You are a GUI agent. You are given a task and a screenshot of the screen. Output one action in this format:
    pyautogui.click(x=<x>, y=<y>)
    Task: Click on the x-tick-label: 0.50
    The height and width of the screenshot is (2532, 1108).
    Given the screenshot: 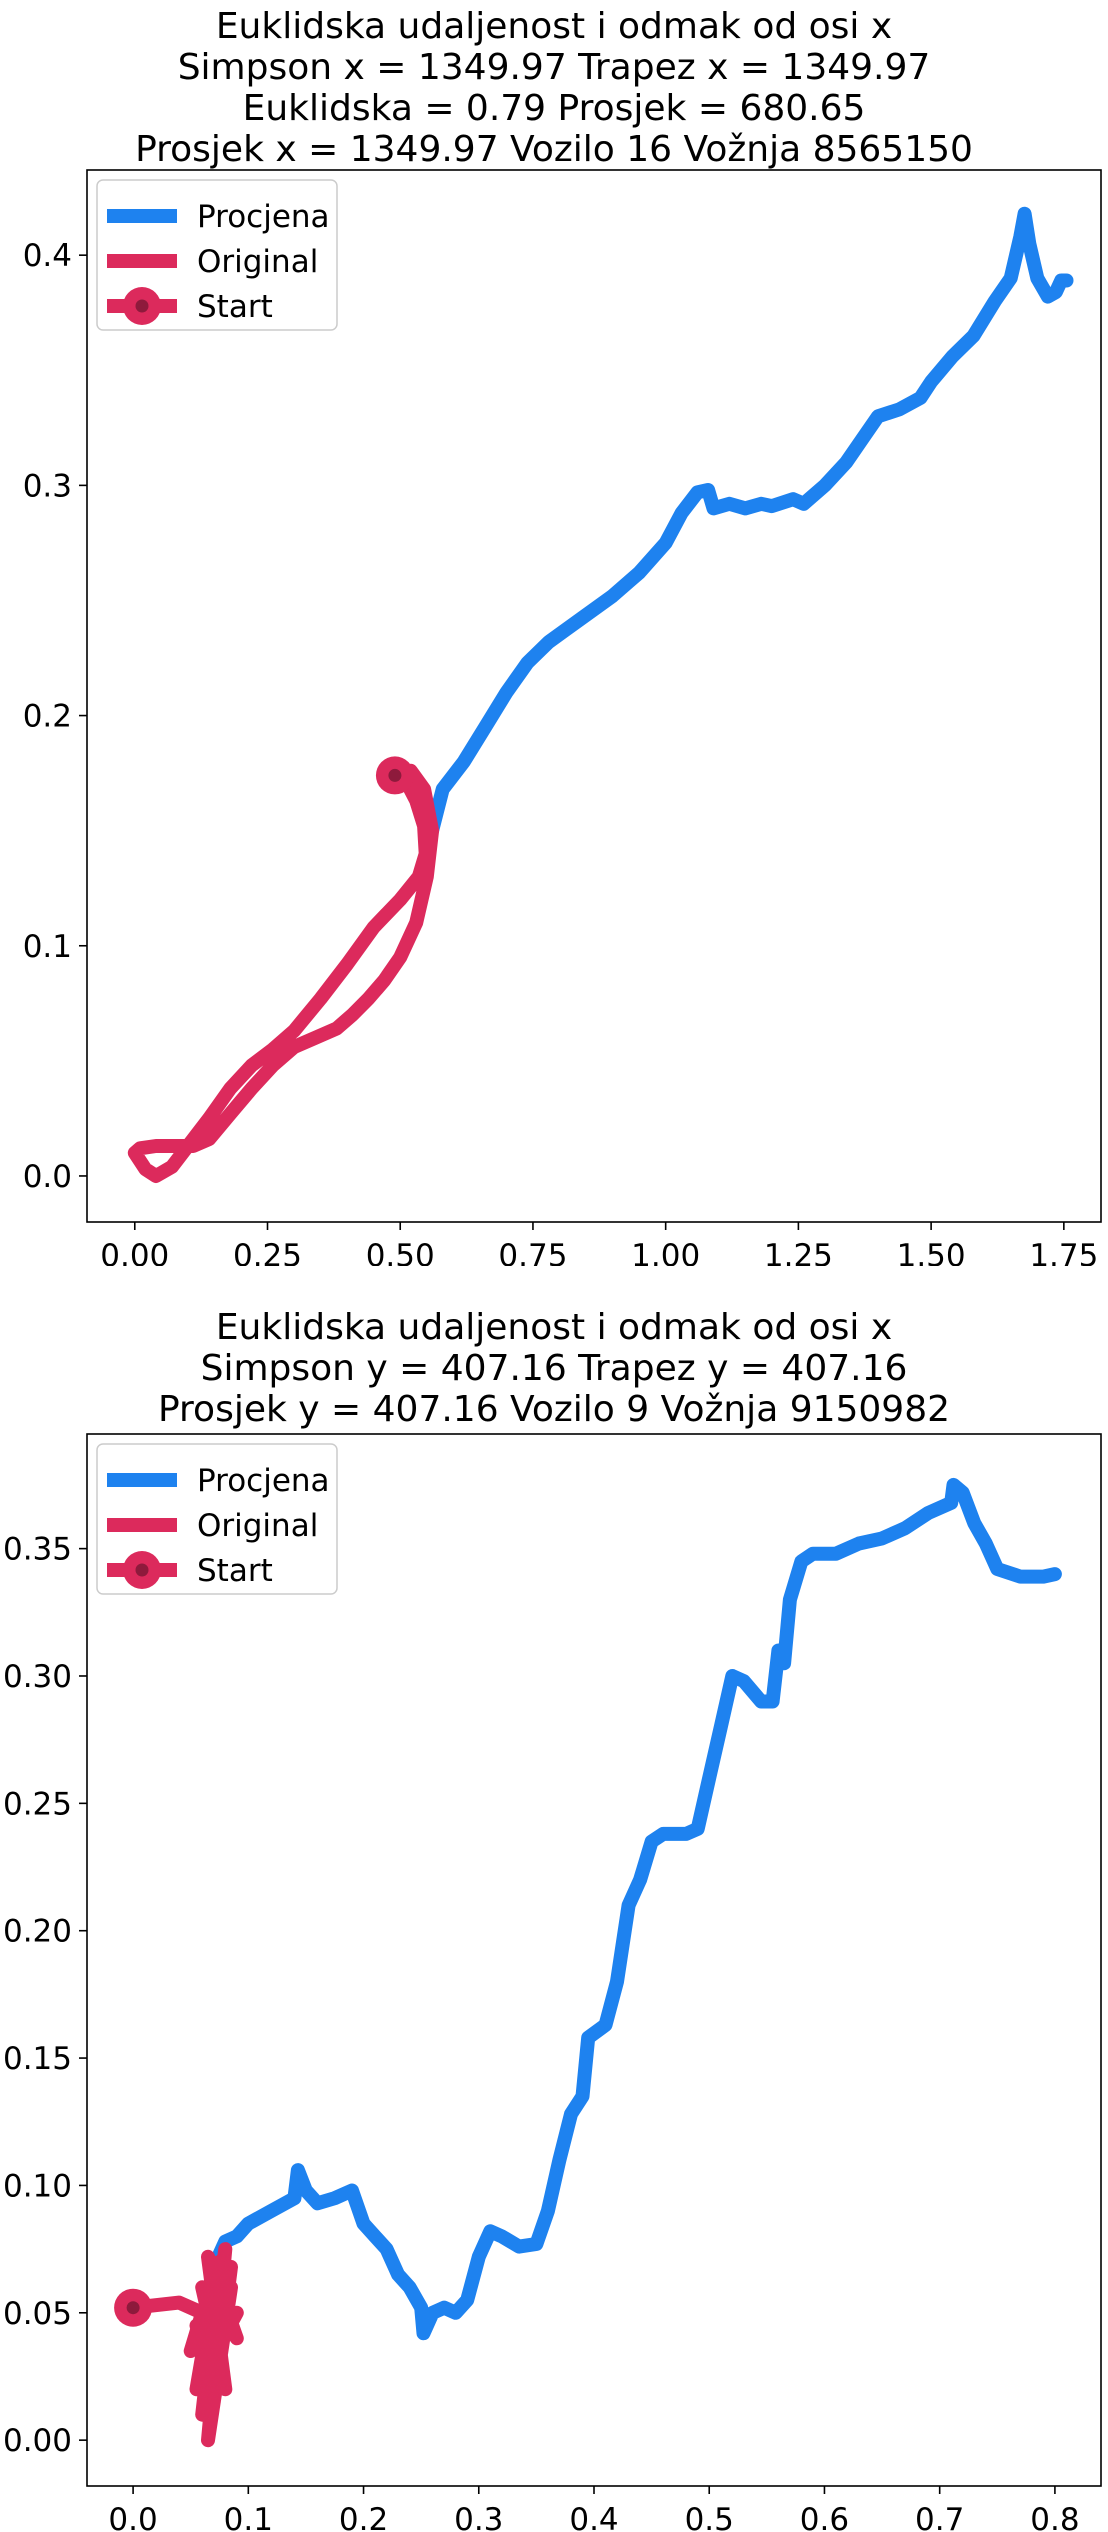 What is the action you would take?
    pyautogui.click(x=400, y=1252)
    